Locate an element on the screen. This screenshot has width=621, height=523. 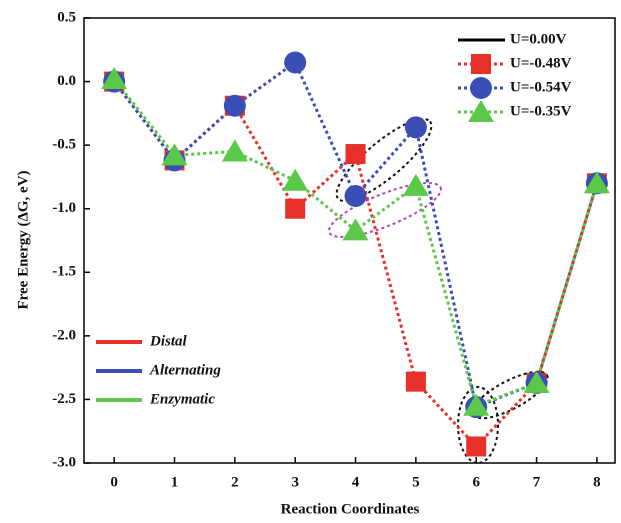
x-tick-label: 7 is located at coordinates (537, 482).